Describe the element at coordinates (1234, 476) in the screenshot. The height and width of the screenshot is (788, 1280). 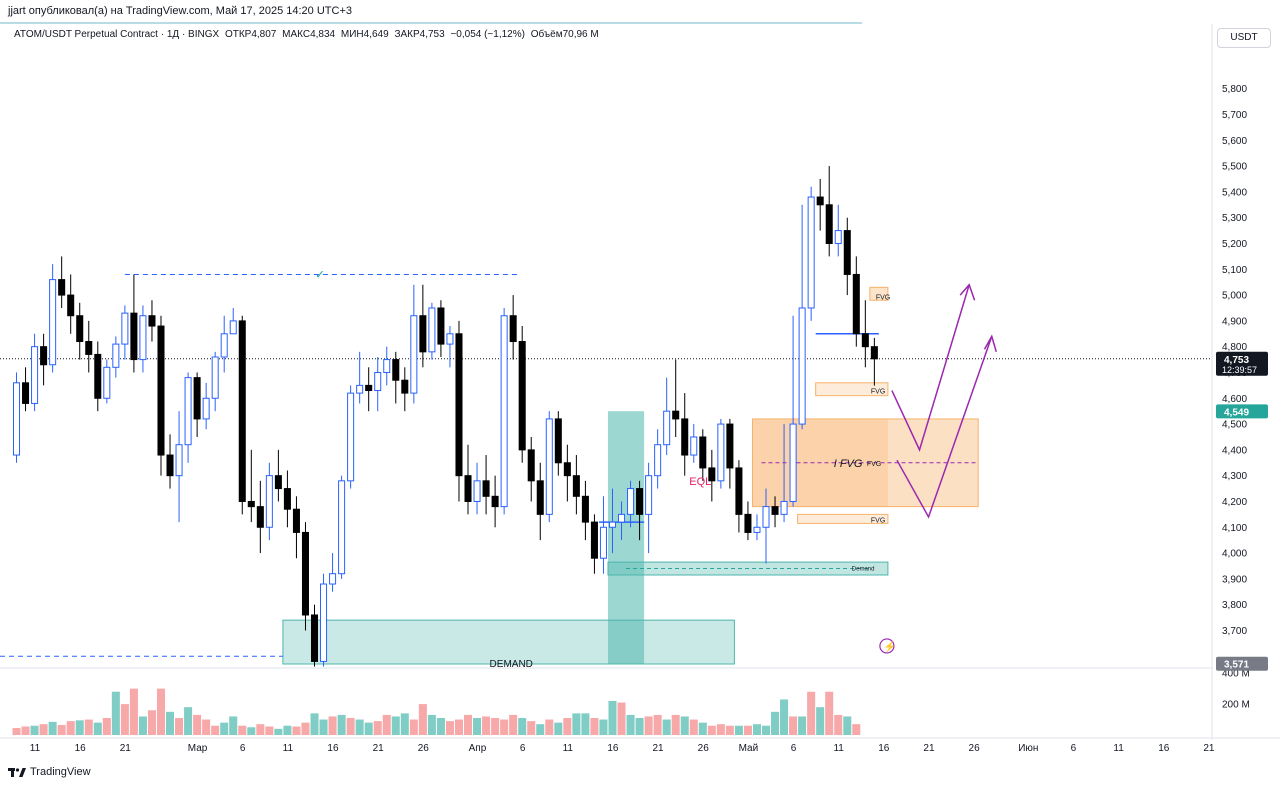
I see `y-tick-label: 4,300` at that location.